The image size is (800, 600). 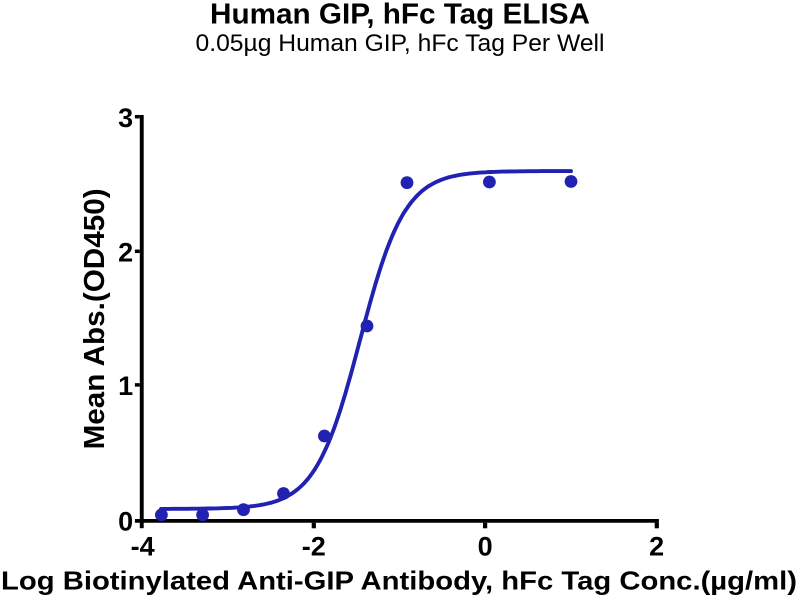 What do you see at coordinates (400, 43) in the screenshot?
I see `svg-text:0.05µg Human GIP, hFc Tag Per: 0.05µg Human GIP, hFc Tag Per Well` at bounding box center [400, 43].